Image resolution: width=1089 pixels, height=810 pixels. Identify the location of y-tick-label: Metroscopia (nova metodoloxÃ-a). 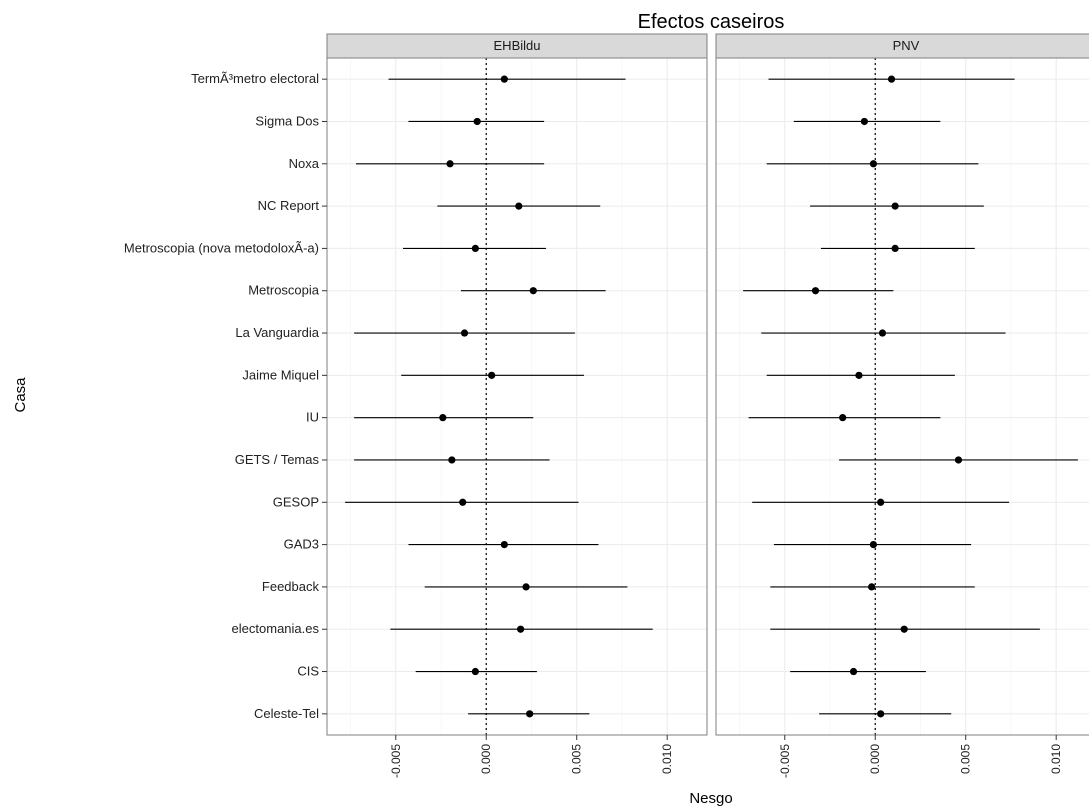
(221, 247).